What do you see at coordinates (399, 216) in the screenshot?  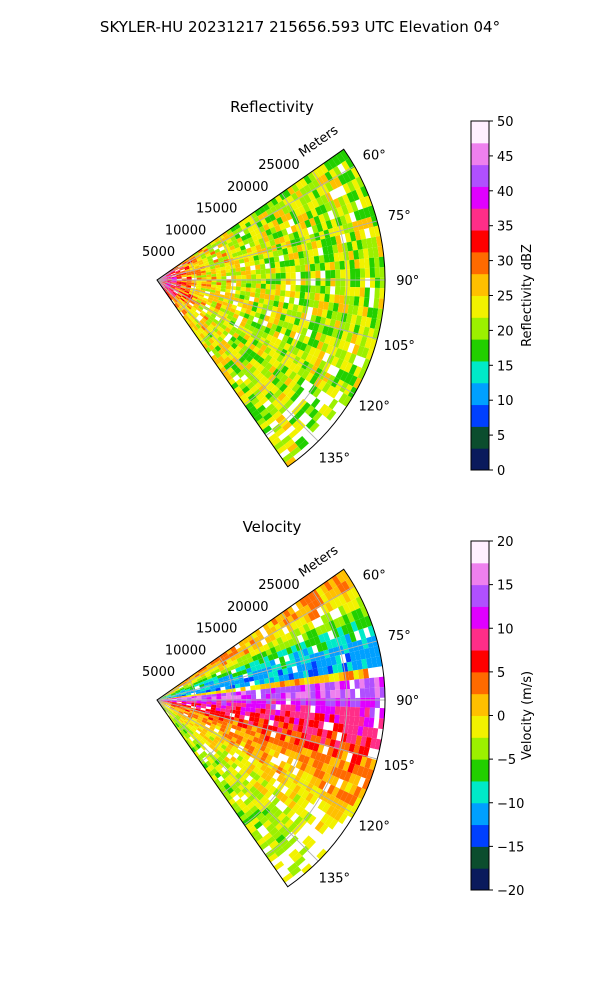 I see `azimuth-tick-label: 75°` at bounding box center [399, 216].